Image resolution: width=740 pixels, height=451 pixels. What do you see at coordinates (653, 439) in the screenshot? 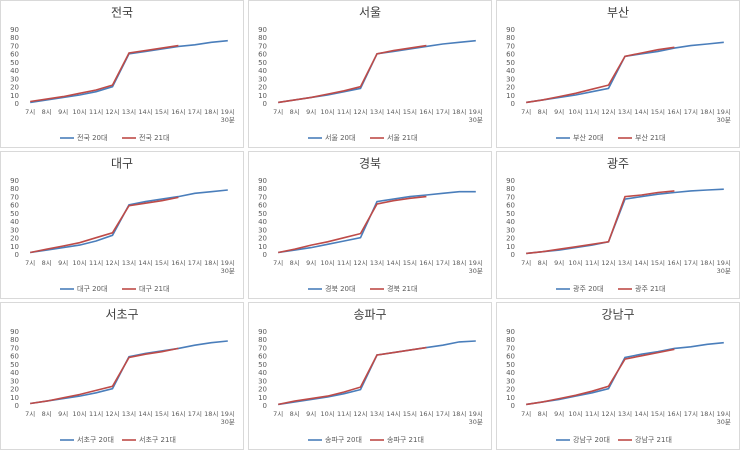
I see `legend-label: 강남구 21대` at bounding box center [653, 439].